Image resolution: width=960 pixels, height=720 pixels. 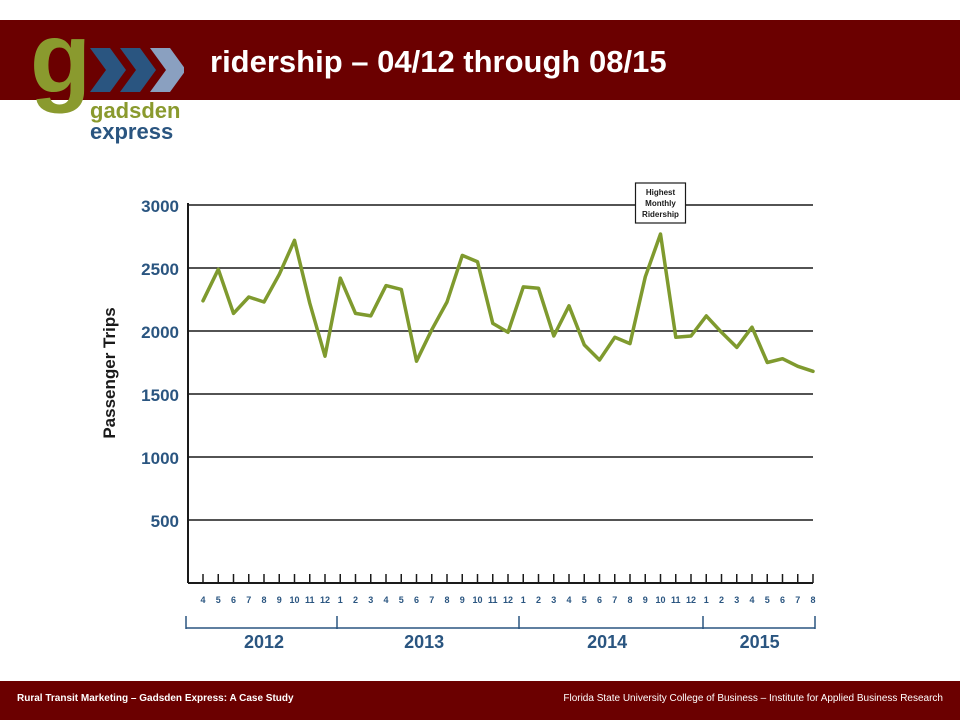 I want to click on year-label: 2012, so click(x=264, y=642).